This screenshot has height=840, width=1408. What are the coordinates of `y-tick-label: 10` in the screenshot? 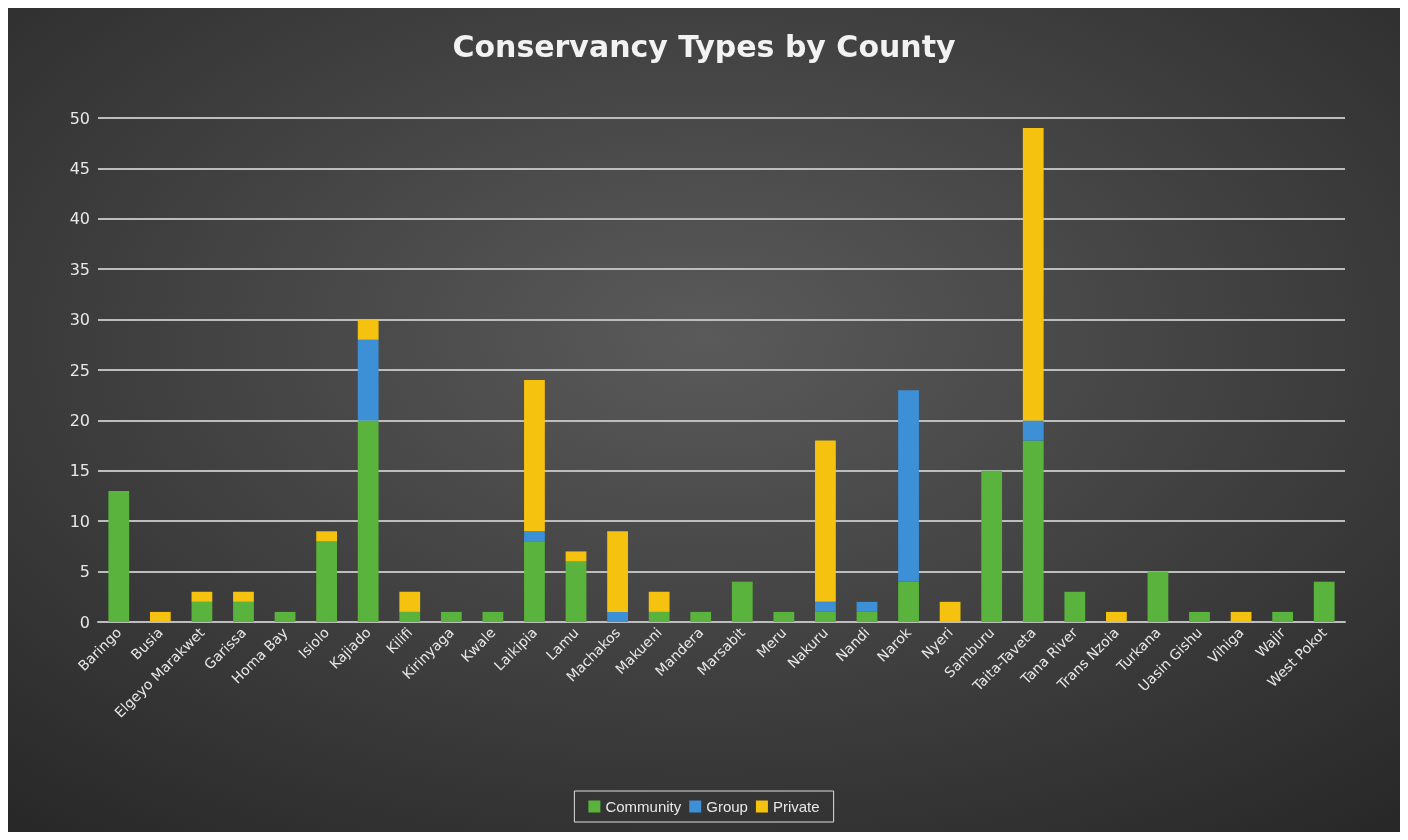 It's located at (79, 521).